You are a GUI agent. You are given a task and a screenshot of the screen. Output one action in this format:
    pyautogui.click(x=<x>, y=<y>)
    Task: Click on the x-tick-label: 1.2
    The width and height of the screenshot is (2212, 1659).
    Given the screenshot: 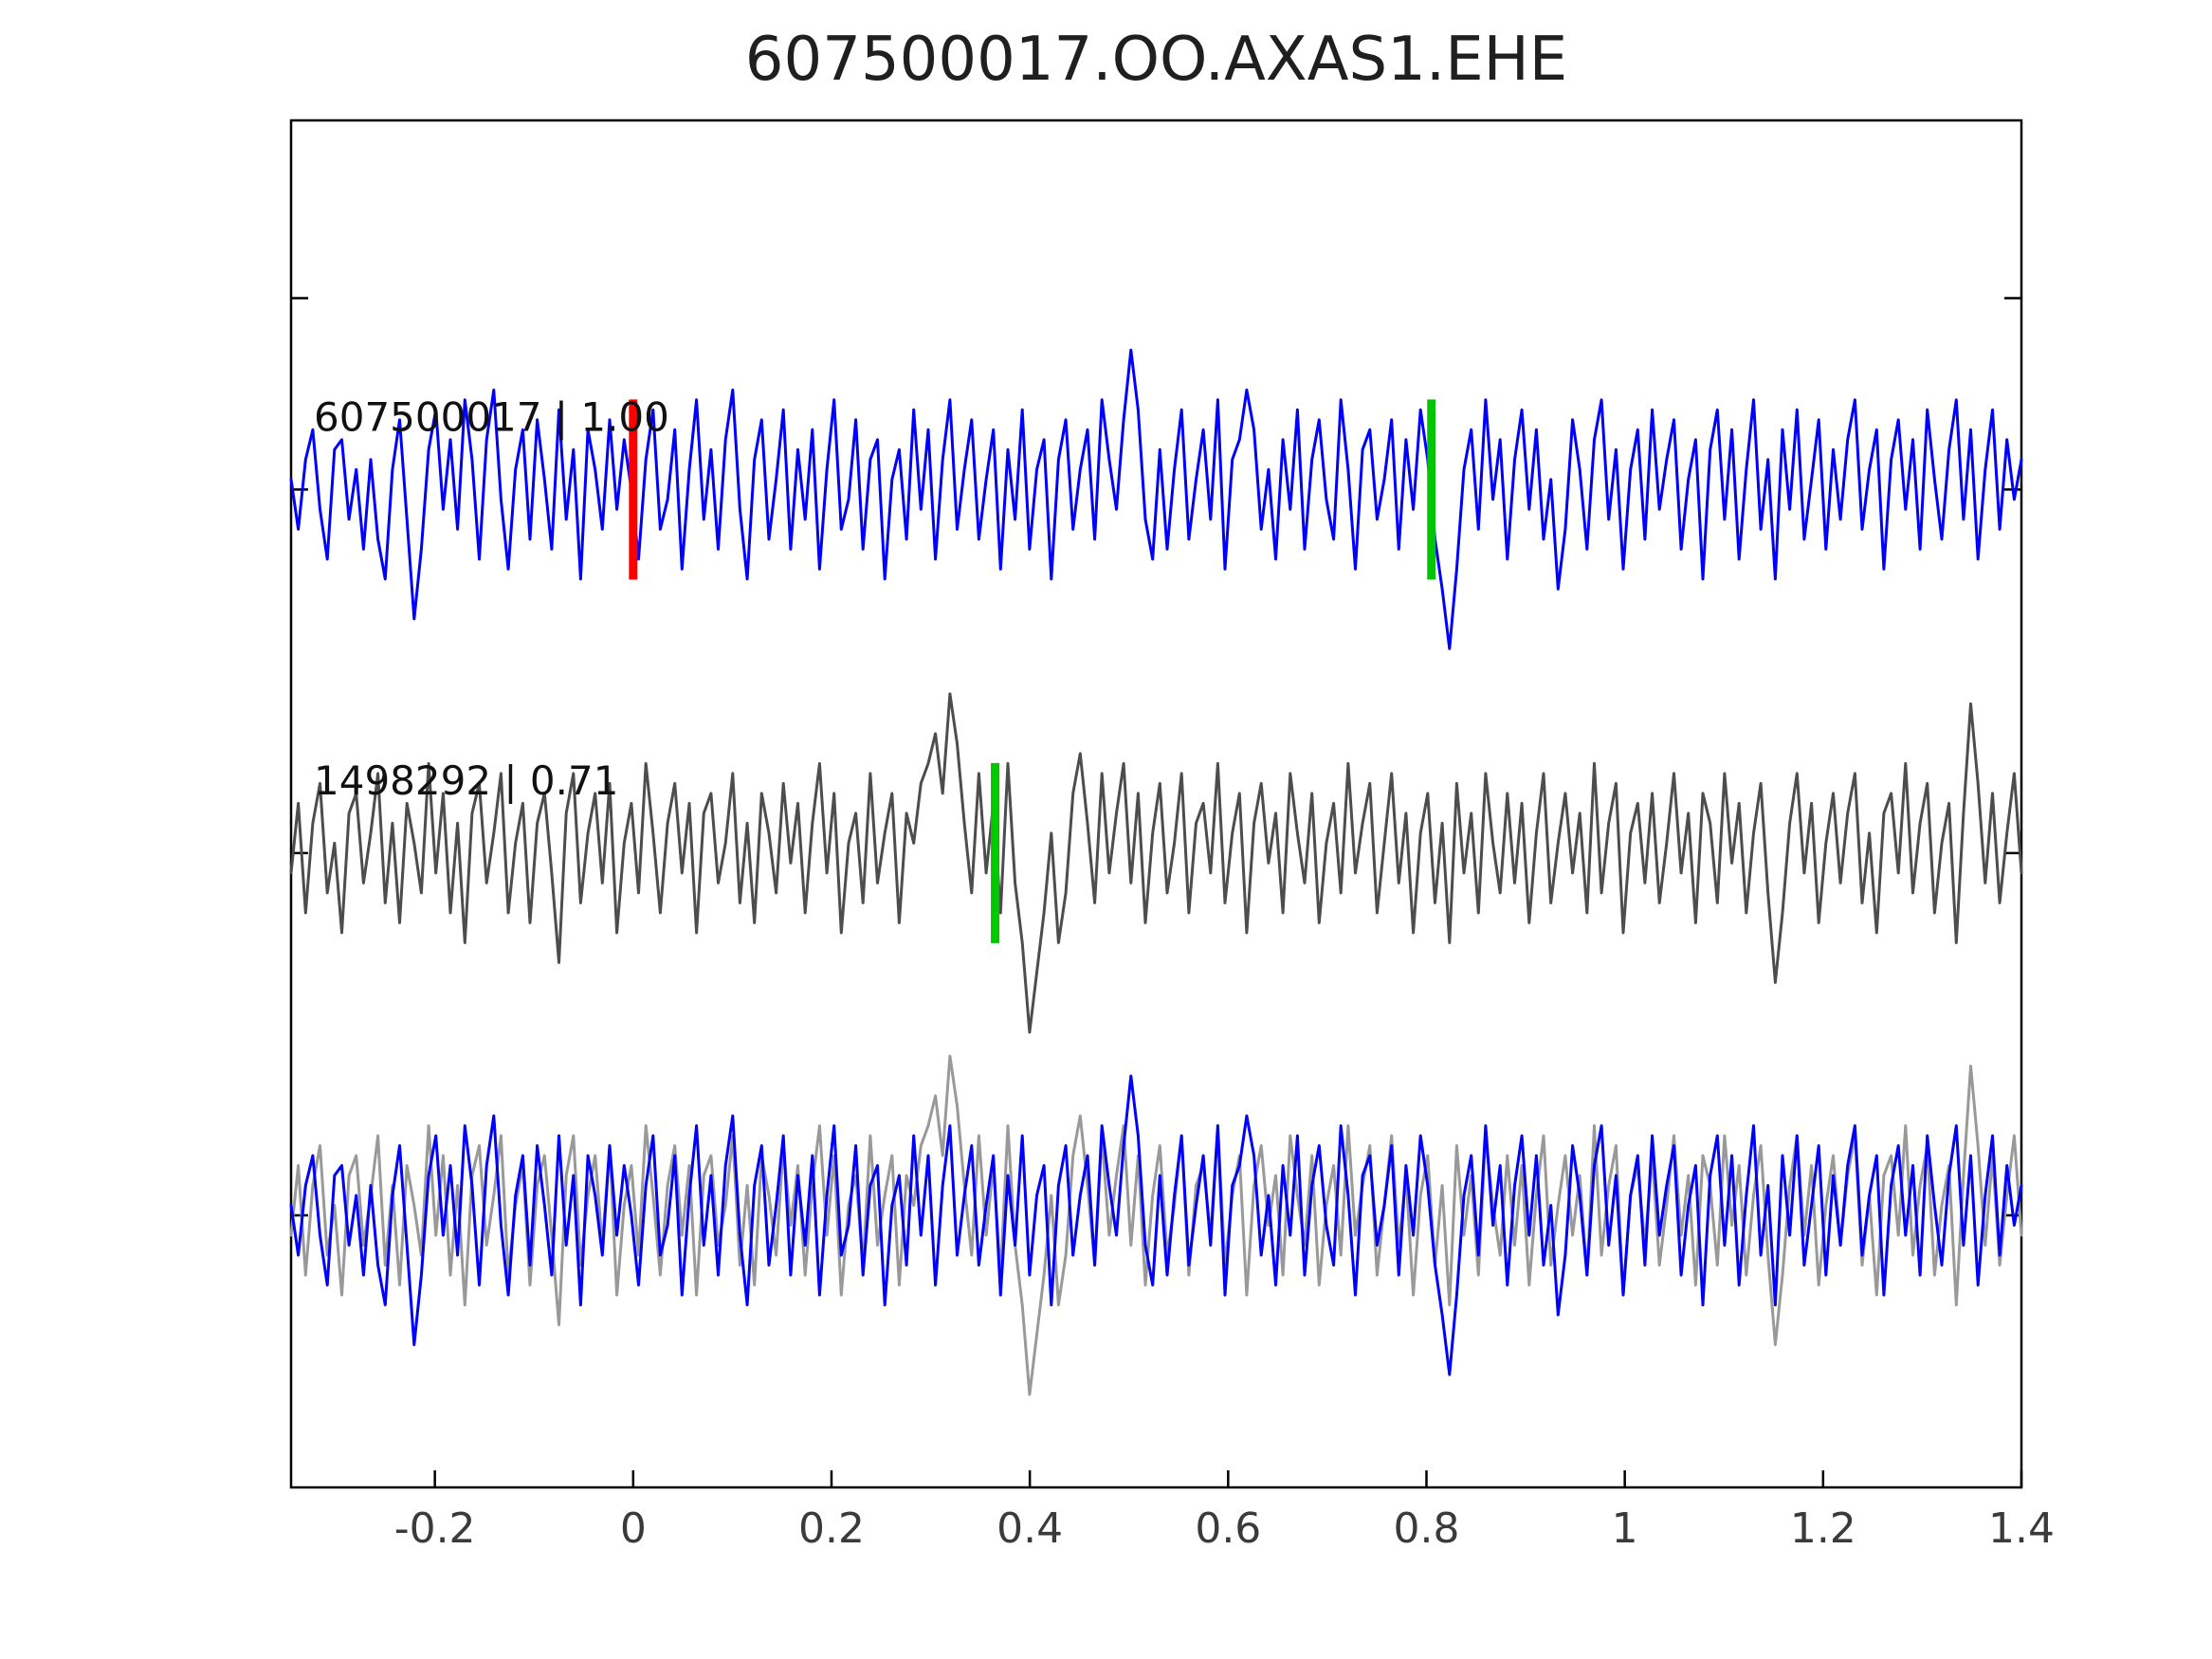 What is the action you would take?
    pyautogui.click(x=1823, y=1528)
    